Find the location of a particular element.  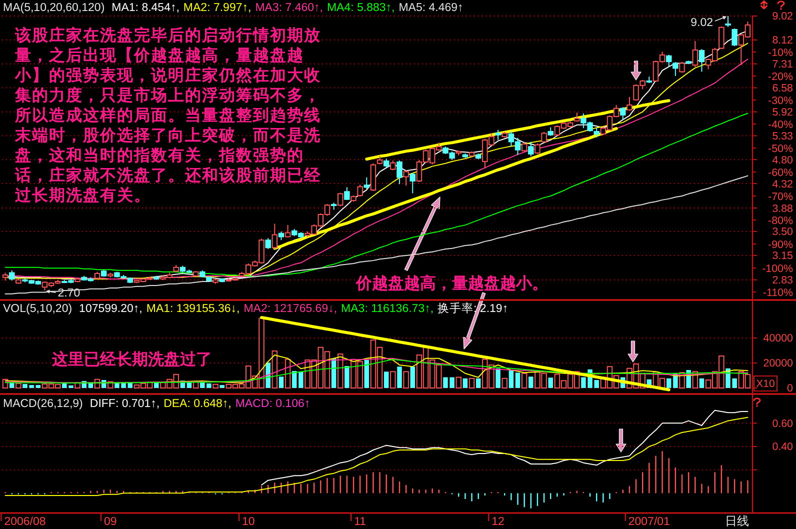

text: MA3: 7.460↑, is located at coordinates (289, 8).